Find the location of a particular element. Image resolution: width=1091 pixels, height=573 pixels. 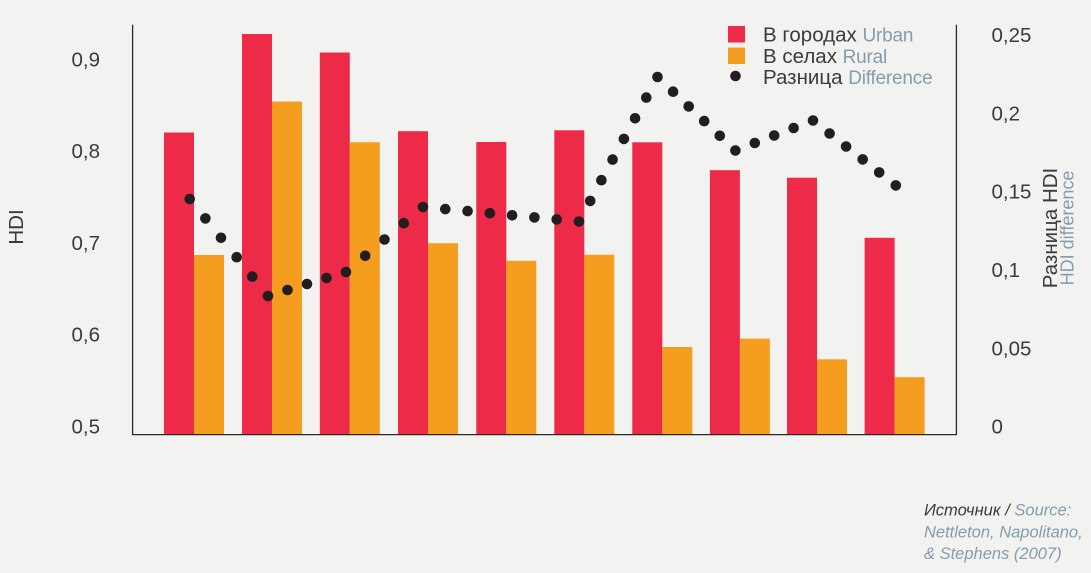

svg-text: 0,1 is located at coordinates (1006, 270).